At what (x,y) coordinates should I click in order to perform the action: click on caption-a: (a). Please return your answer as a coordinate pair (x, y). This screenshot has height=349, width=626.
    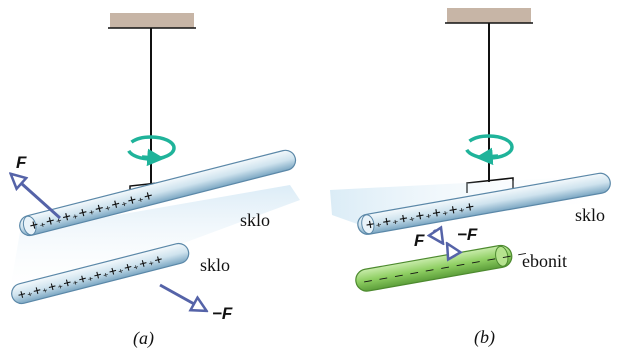
    Looking at the image, I should click on (143, 338).